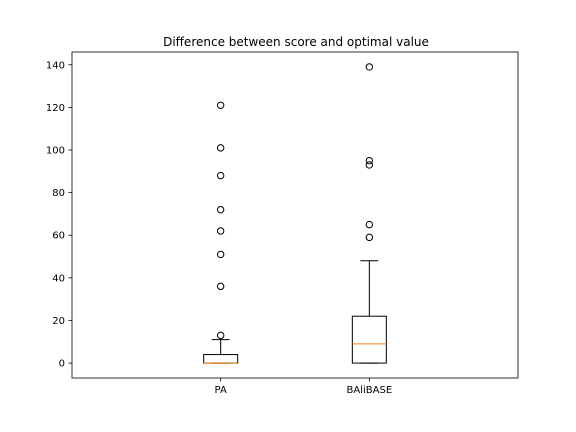 The height and width of the screenshot is (432, 576). Describe the element at coordinates (55, 108) in the screenshot. I see `y-tick-label: 120` at that location.